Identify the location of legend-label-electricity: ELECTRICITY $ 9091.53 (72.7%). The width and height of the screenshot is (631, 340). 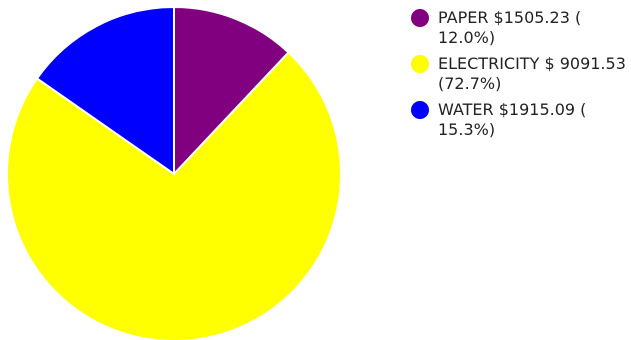
(532, 73).